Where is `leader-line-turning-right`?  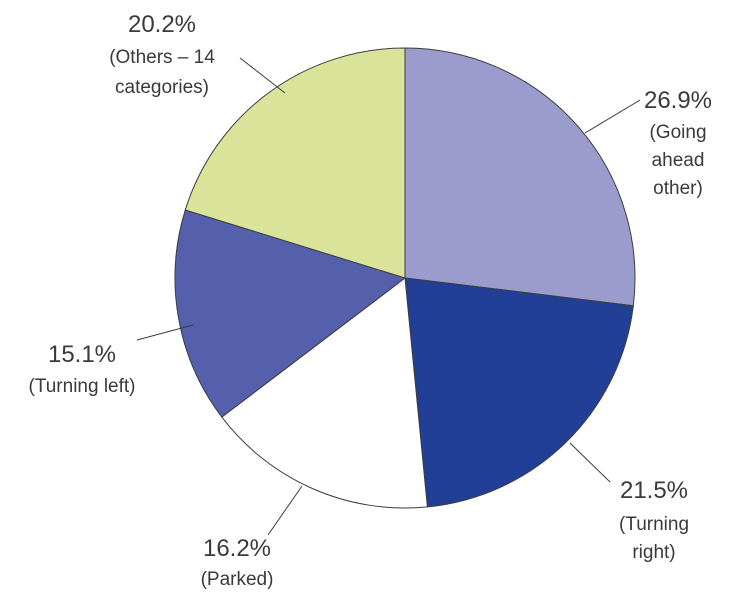 leader-line-turning-right is located at coordinates (590, 462).